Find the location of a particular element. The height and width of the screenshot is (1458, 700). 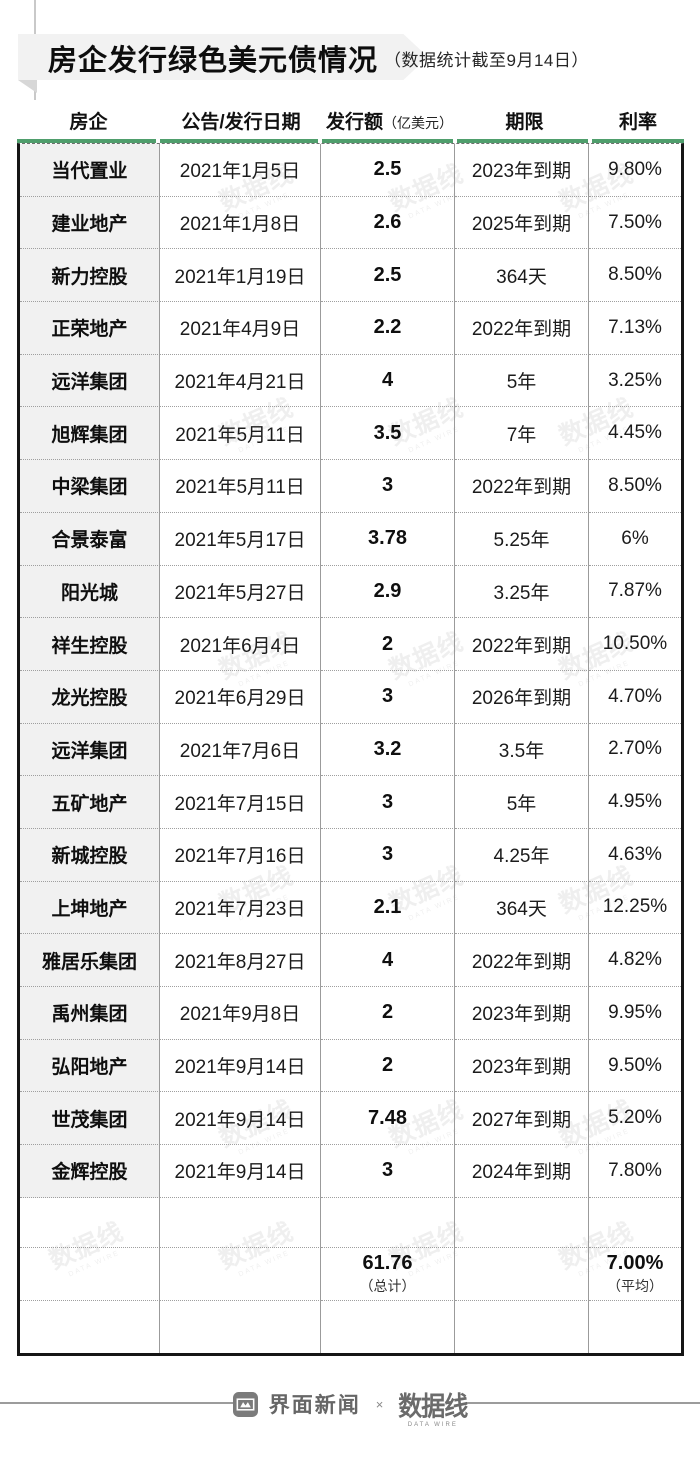

header-amount: 发行额（亿美元） is located at coordinates (389, 122).